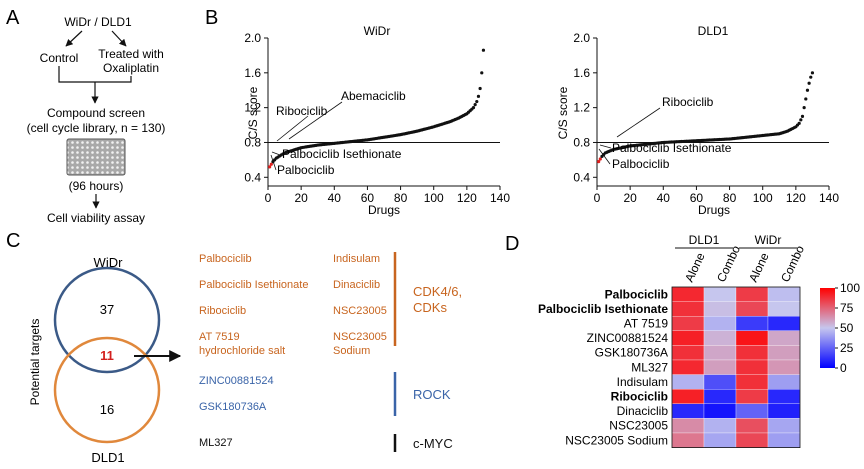 The image size is (864, 469). I want to click on colorbar-ticks: 0 25 50 75 100, so click(847, 328).